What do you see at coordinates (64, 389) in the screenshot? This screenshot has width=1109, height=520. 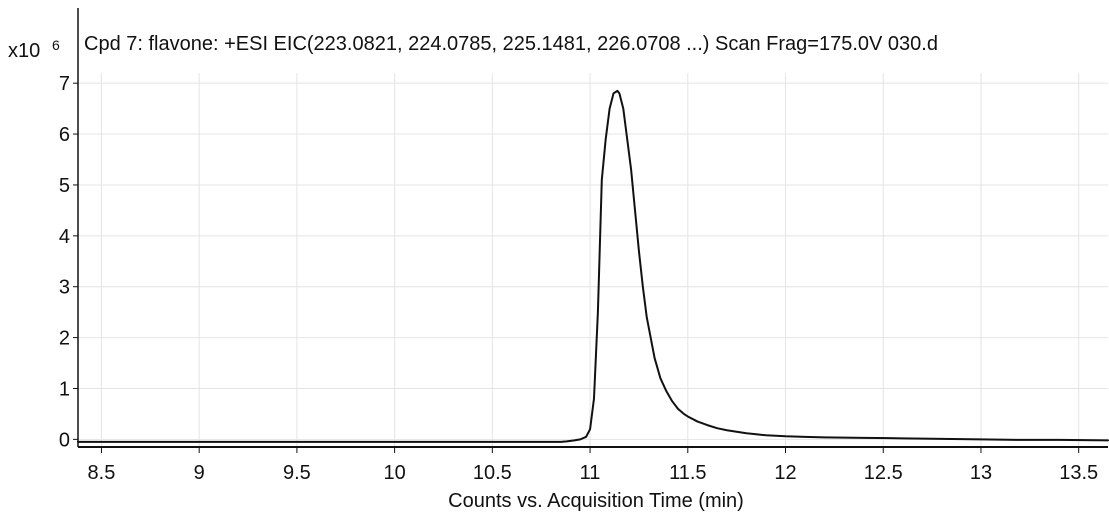 I see `y-tick-label: 1` at bounding box center [64, 389].